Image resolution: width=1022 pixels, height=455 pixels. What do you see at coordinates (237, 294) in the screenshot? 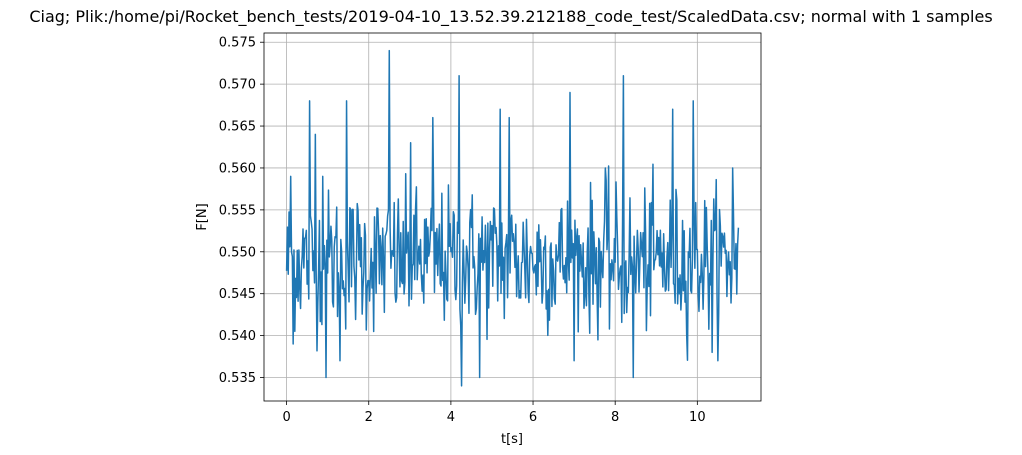
I see `y-tick-label: 0.545` at bounding box center [237, 294].